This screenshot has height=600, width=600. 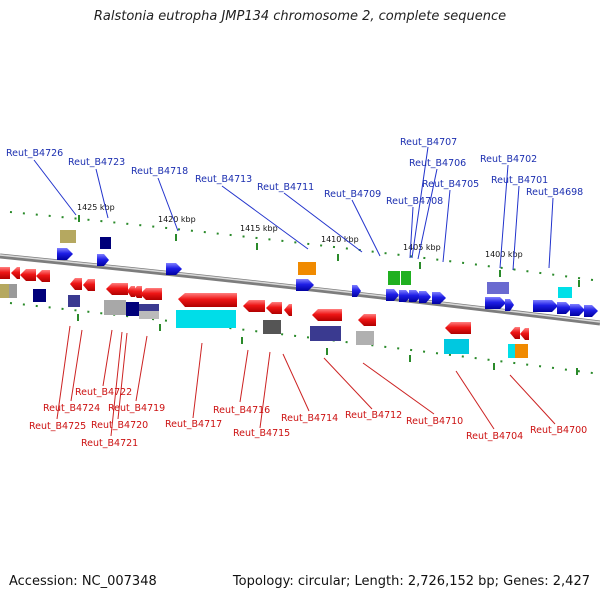 What do you see at coordinates (119, 425) in the screenshot?
I see `gene-label-bottom: Reut_B4720` at bounding box center [119, 425].